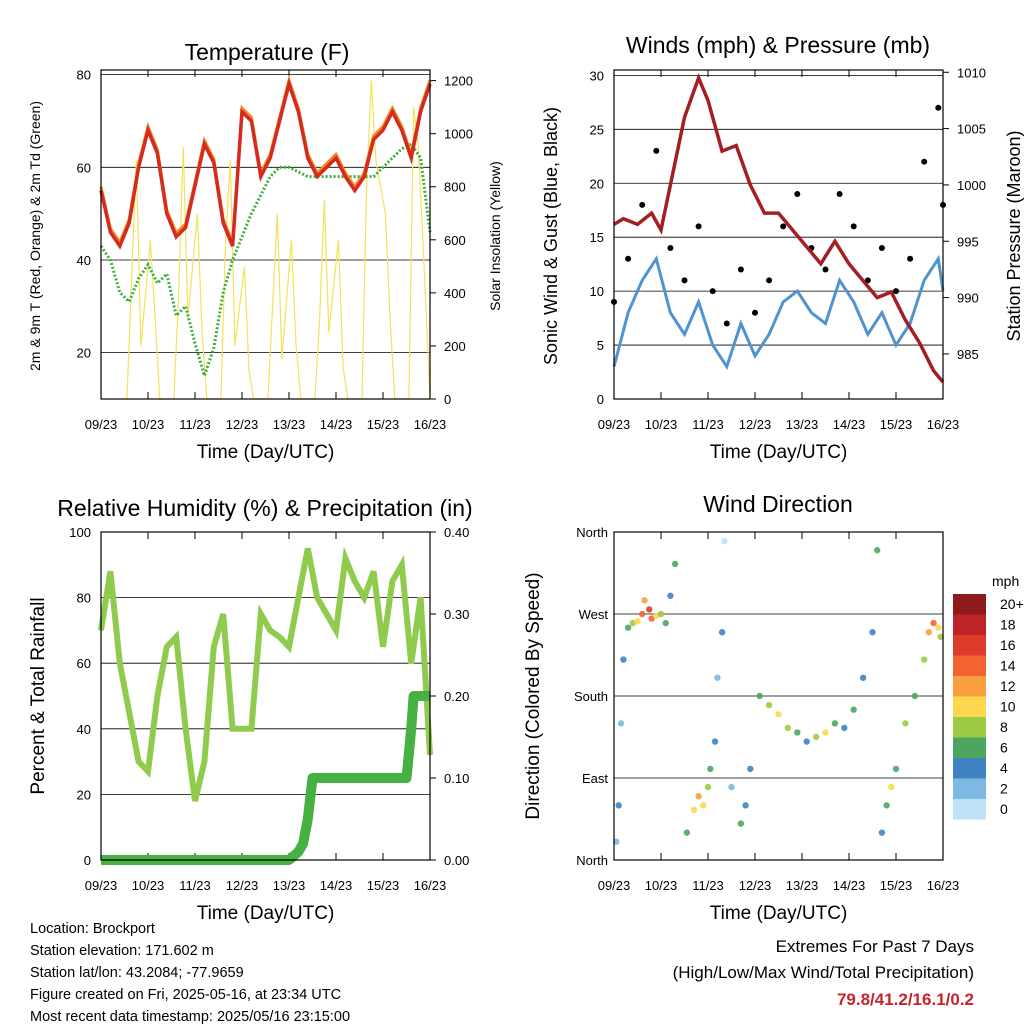 This screenshot has width=1024, height=1028. I want to click on panel-1-y2label: Solar Insolation (Yellow), so click(495, 236).